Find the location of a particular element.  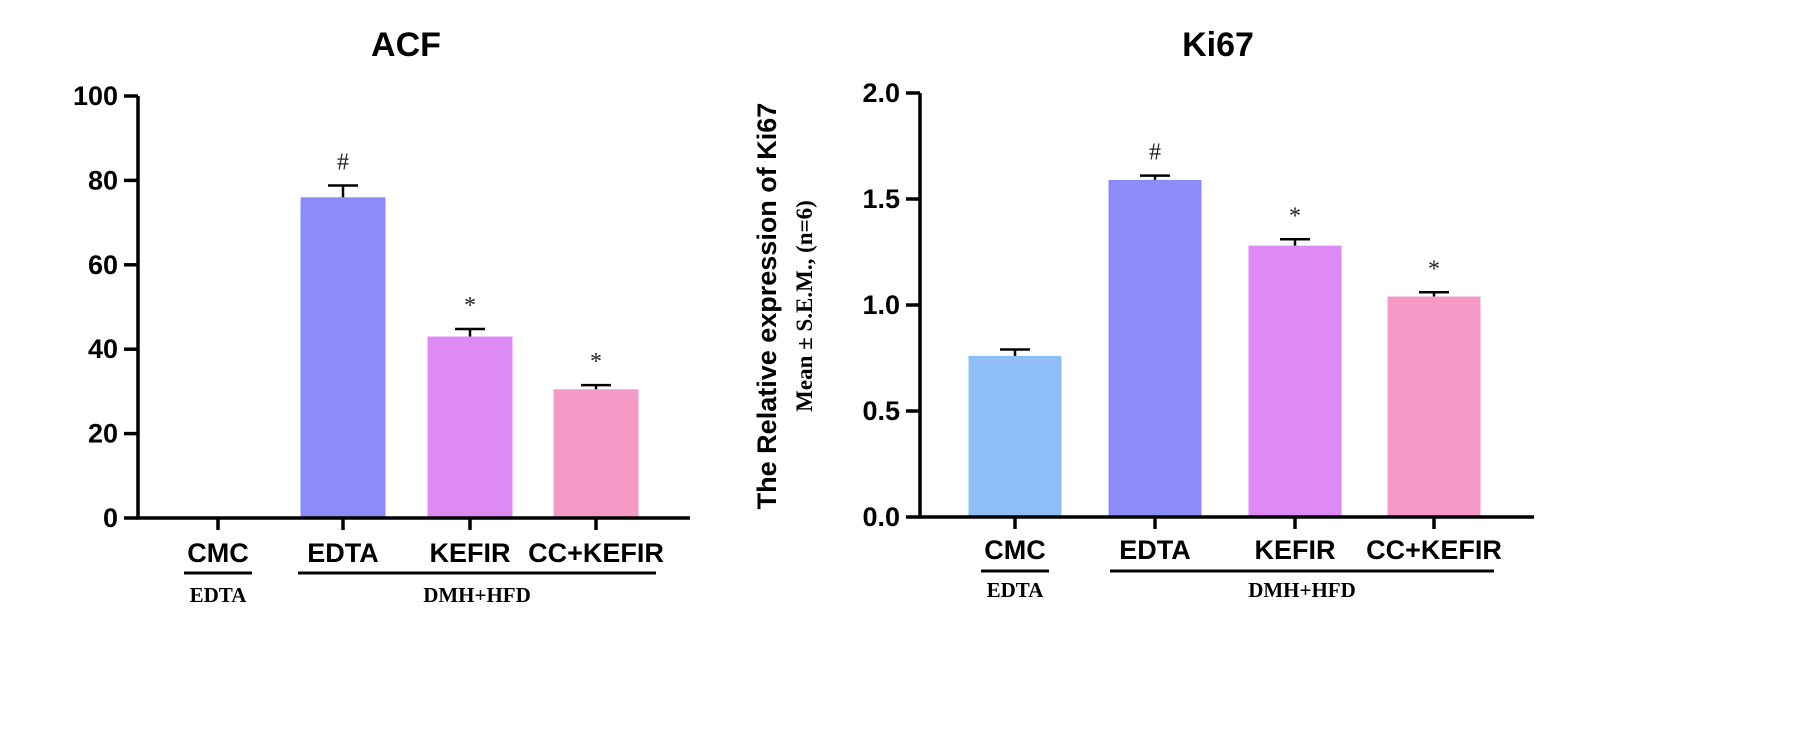

y-axis-label: The Relative expression of Ki67 is located at coordinates (767, 306).